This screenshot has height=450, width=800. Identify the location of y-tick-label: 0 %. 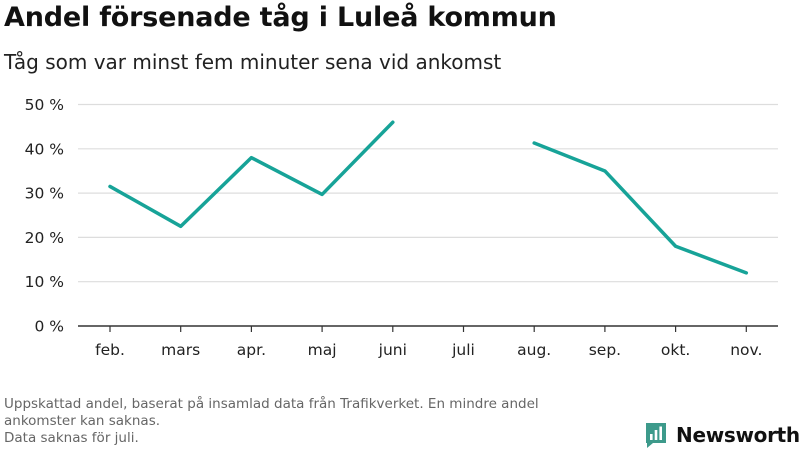
(49, 327).